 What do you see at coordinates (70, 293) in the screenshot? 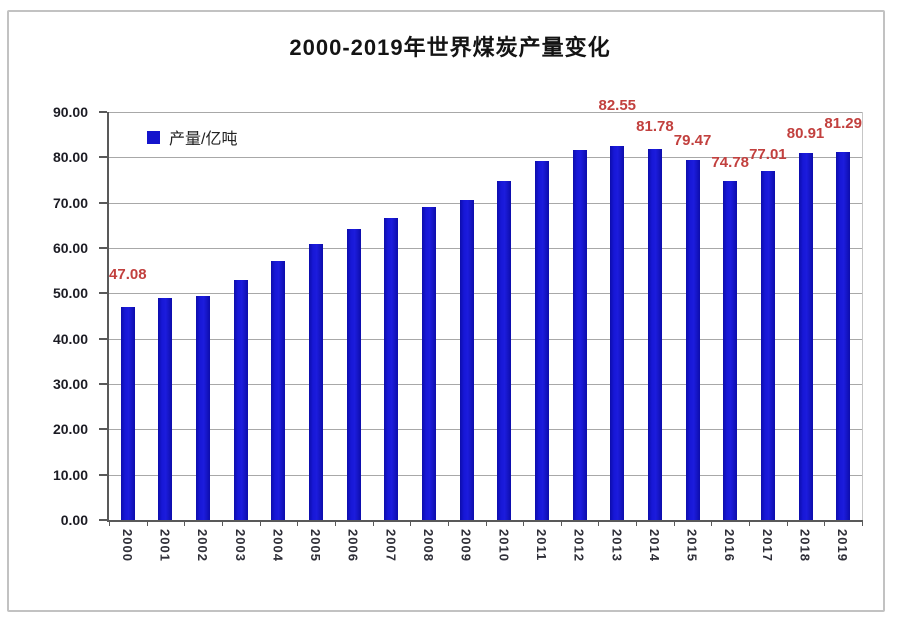
I see `y-axis-label: 50.00` at bounding box center [70, 293].